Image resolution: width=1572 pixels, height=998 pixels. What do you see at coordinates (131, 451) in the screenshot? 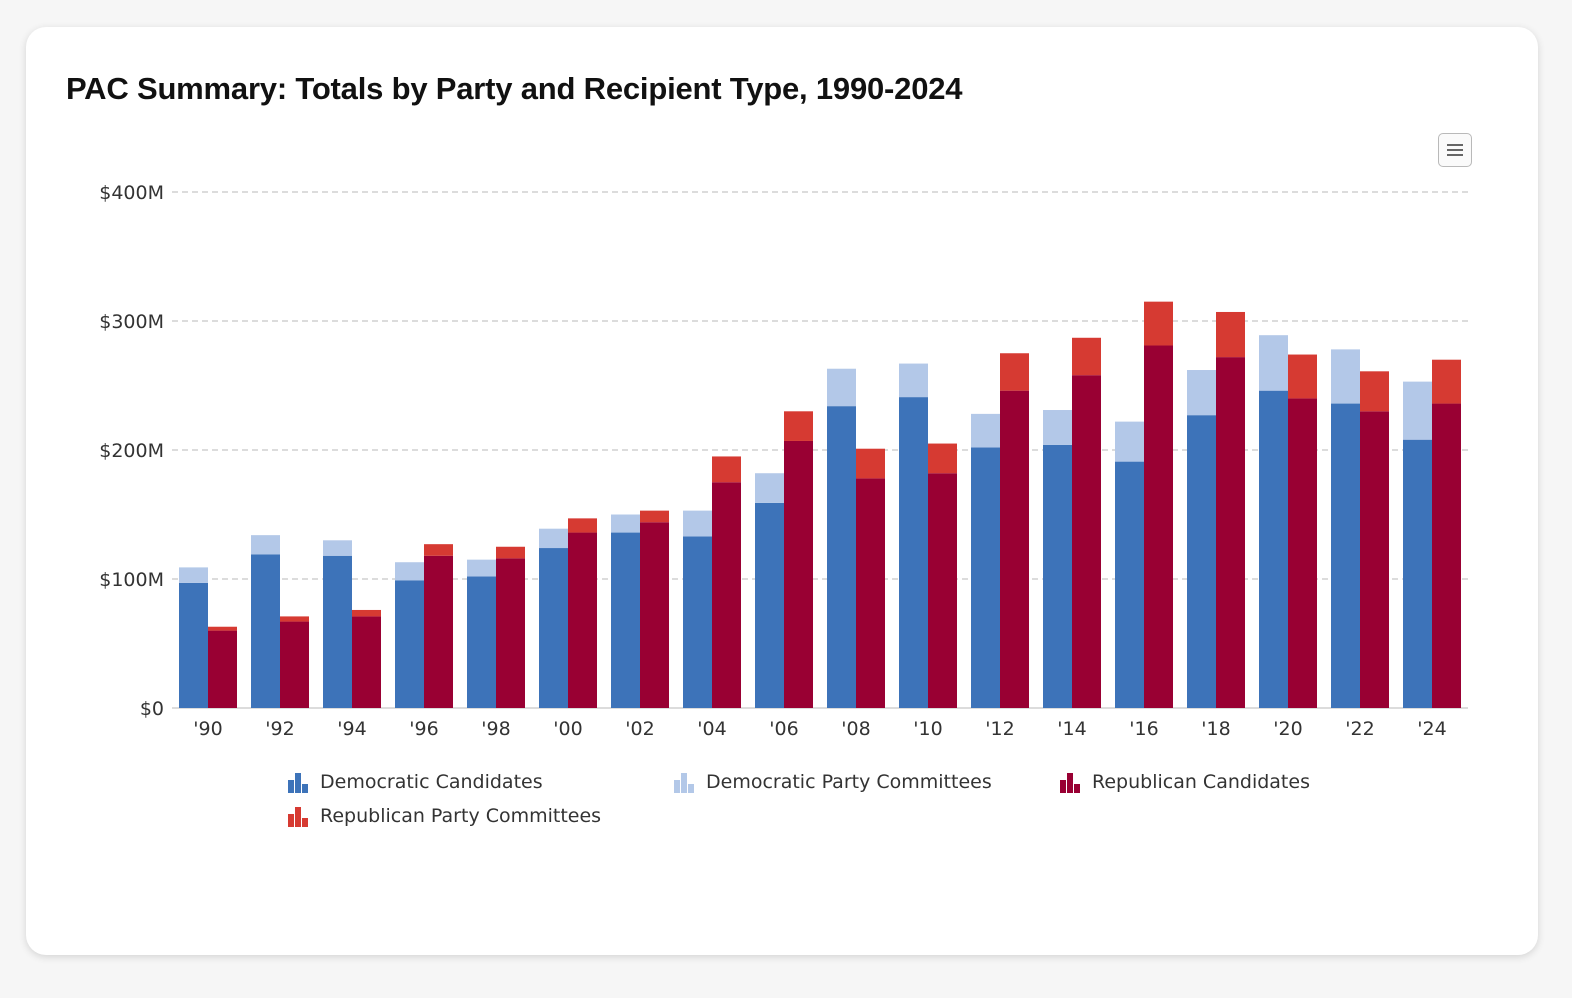
I see `y-axis-tick-labels: $0 $100M $200M $300M $400M` at bounding box center [131, 451].